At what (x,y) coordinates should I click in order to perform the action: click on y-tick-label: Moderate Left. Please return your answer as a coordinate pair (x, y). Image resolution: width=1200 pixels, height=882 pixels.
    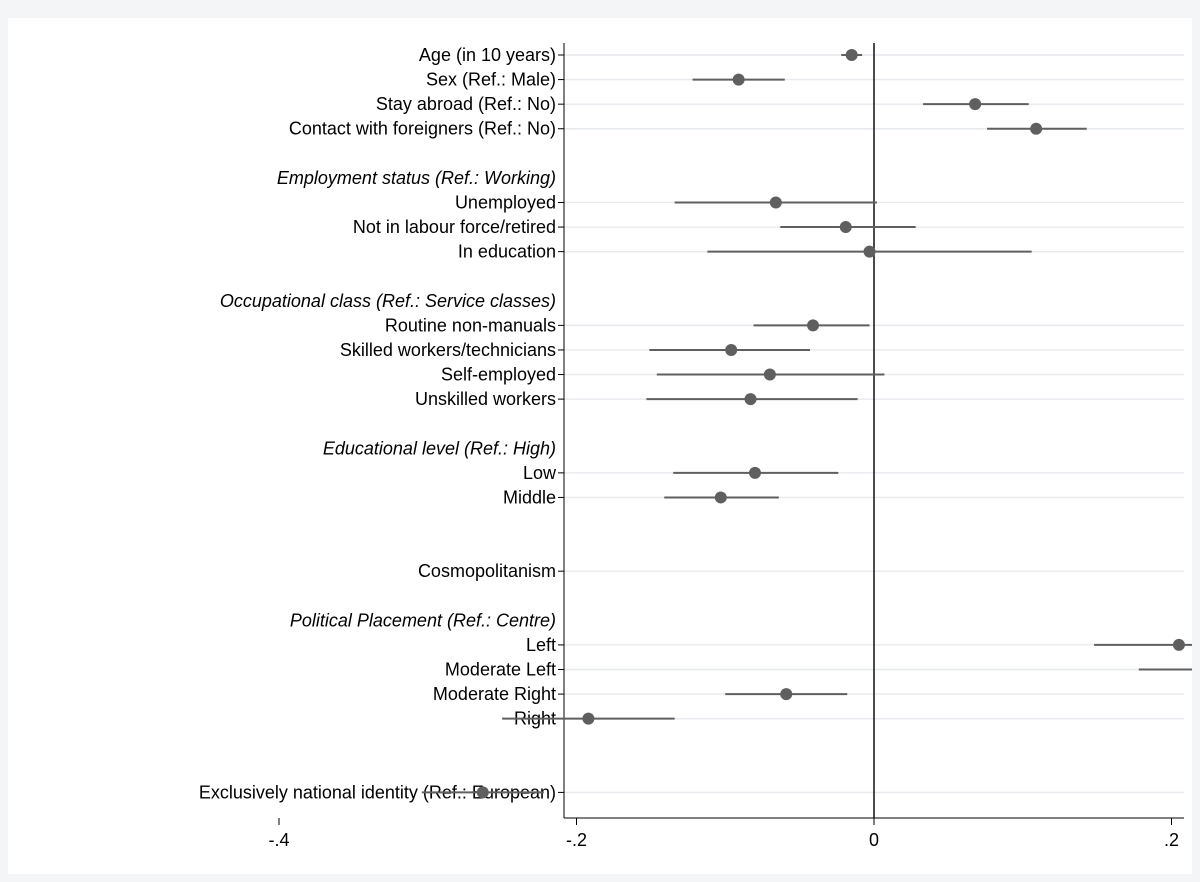
    Looking at the image, I should click on (500, 670).